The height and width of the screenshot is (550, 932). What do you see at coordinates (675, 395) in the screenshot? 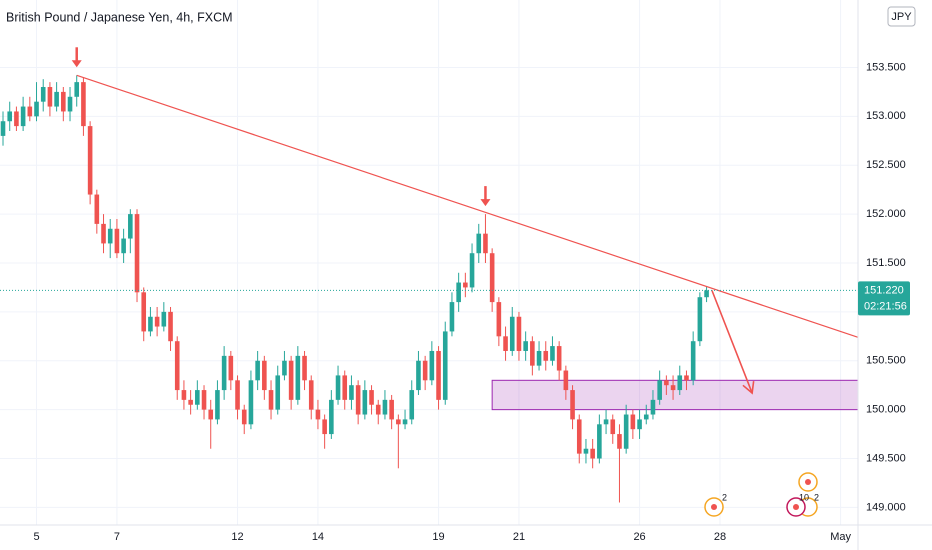
I see `support-zone` at bounding box center [675, 395].